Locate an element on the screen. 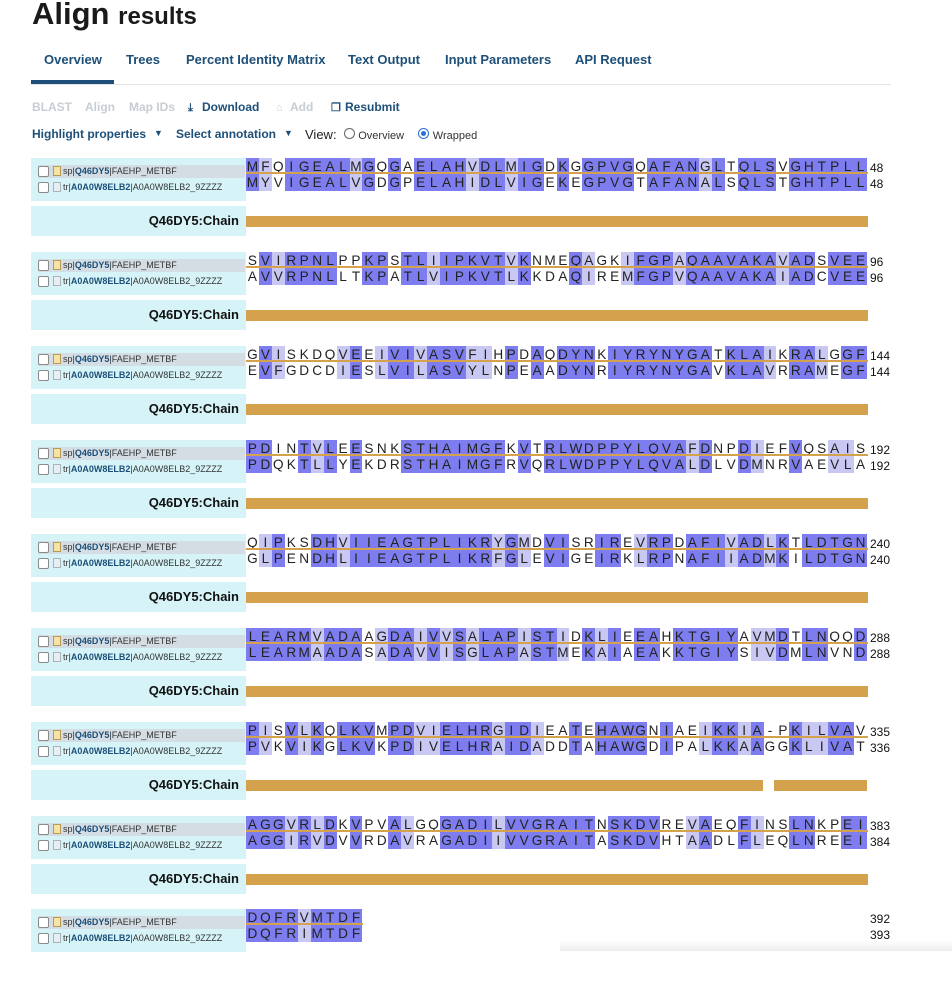 This screenshot has width=952, height=989. view-wrapped-radio is located at coordinates (424, 134).